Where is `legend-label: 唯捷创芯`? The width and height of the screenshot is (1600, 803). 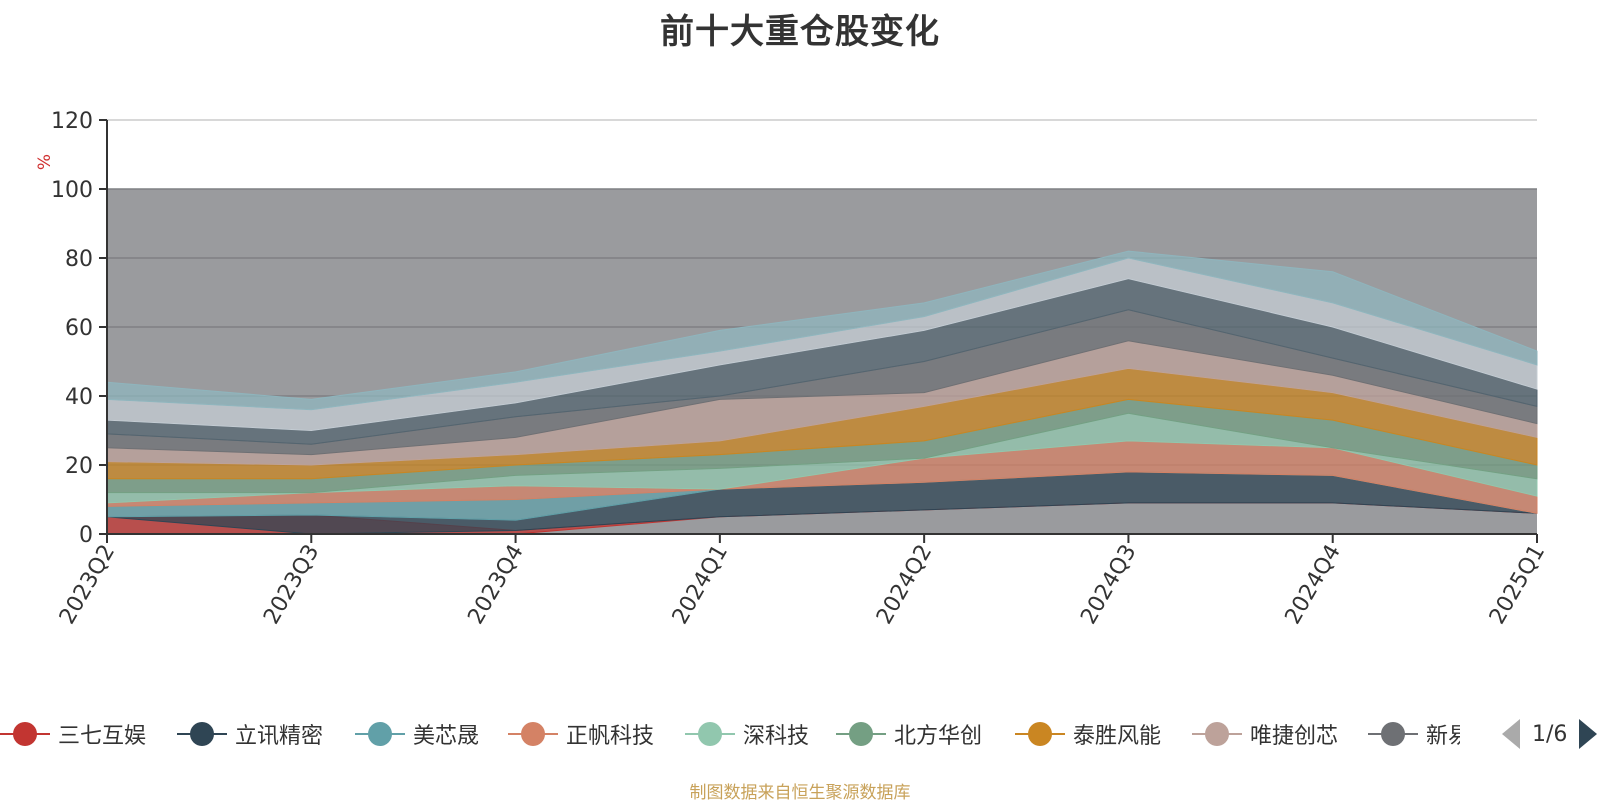
legend-label: 唯捷创芯 is located at coordinates (1294, 736).